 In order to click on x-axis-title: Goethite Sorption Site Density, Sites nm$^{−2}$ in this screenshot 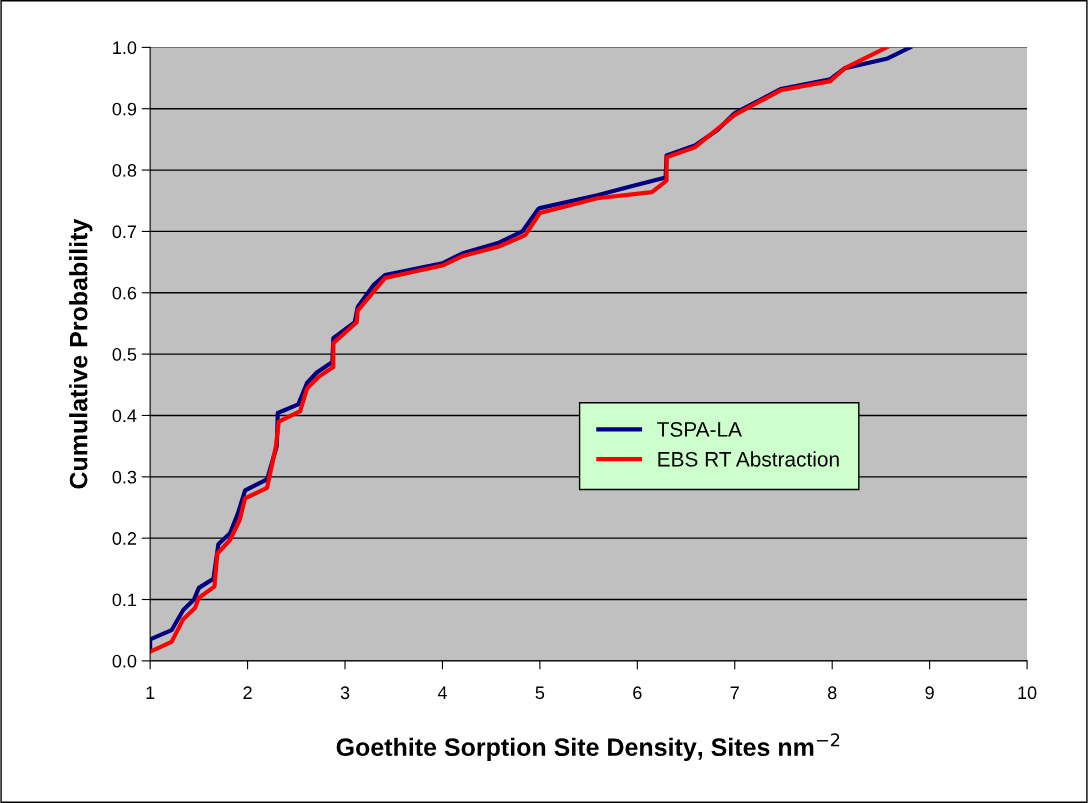, I will do `click(588, 747)`.